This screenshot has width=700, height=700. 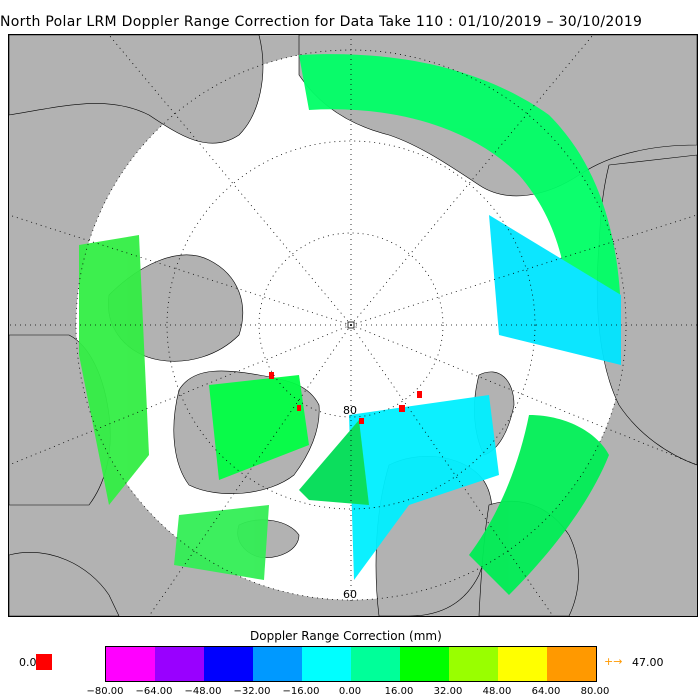 I want to click on lat-circle, so click(x=351, y=325).